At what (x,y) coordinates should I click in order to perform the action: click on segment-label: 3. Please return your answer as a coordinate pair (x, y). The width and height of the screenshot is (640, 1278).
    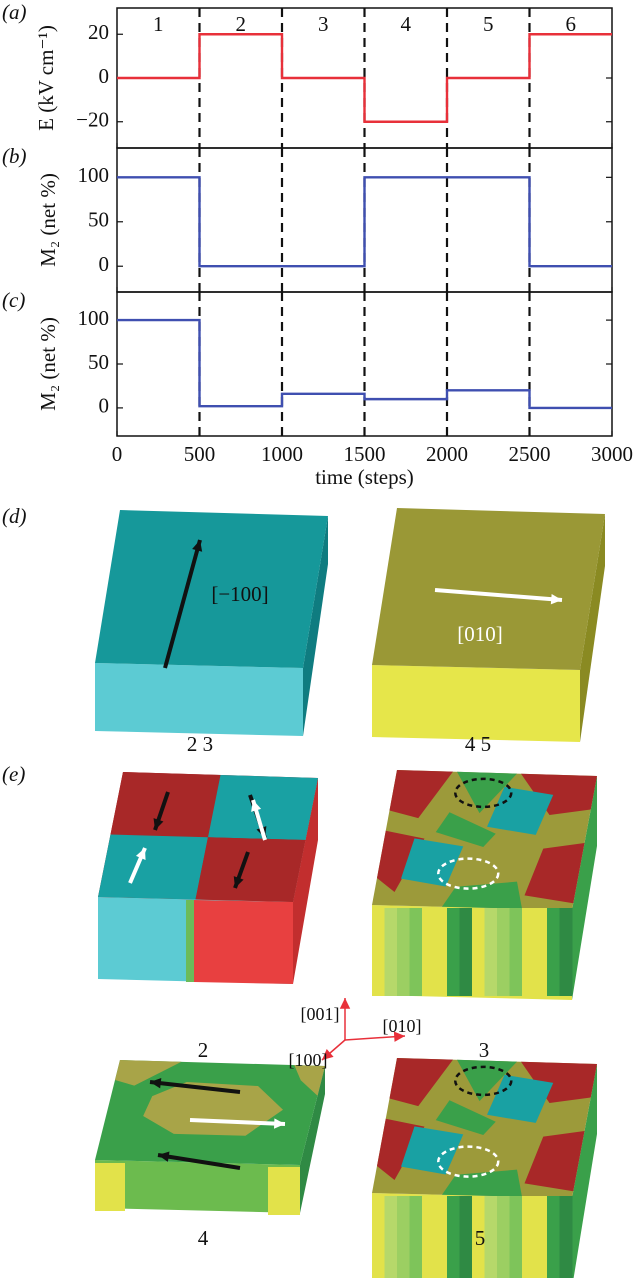
    Looking at the image, I should click on (323, 24).